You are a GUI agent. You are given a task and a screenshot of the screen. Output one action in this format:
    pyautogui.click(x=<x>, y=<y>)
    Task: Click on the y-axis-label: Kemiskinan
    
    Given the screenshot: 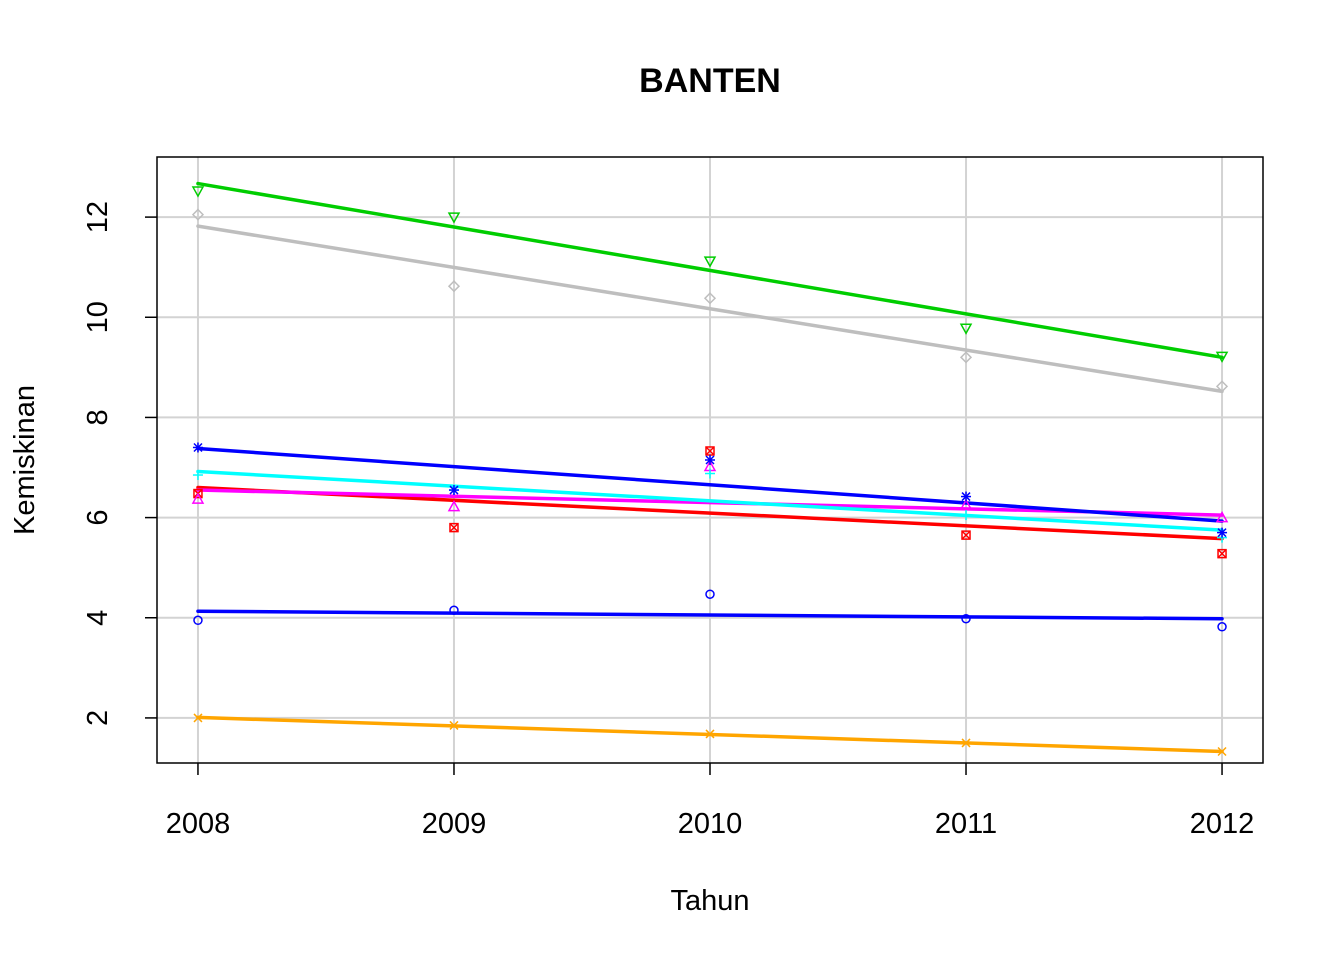 What is the action you would take?
    pyautogui.click(x=25, y=460)
    